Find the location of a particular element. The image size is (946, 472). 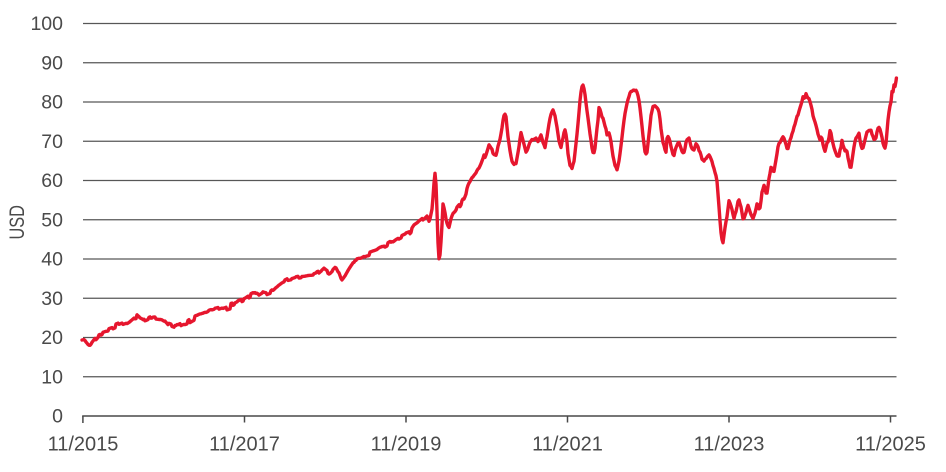

svg-text: 11/2015 is located at coordinates (83, 445).